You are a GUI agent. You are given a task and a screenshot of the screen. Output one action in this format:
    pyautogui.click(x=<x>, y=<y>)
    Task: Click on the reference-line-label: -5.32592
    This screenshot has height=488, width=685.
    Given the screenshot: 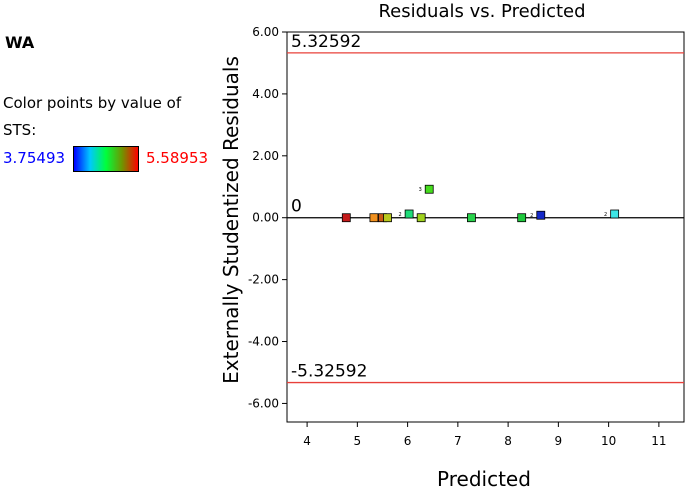 What is the action you would take?
    pyautogui.click(x=329, y=372)
    